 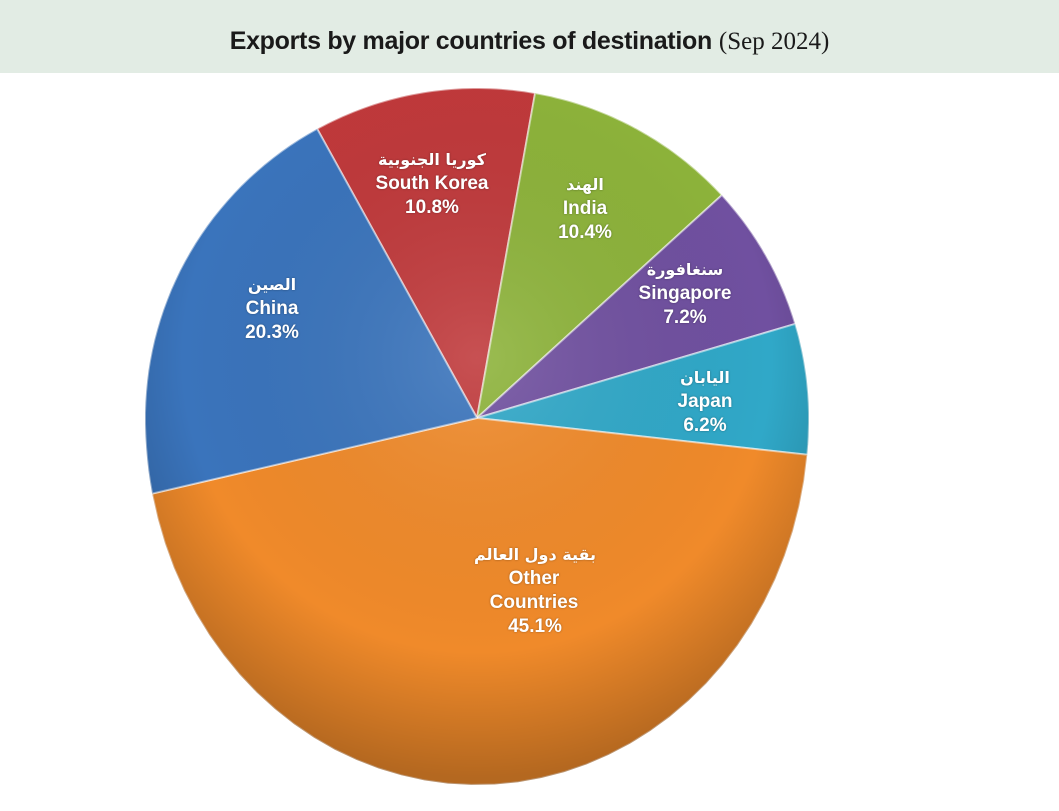 I want to click on slice-label-english: China, so click(x=272, y=308).